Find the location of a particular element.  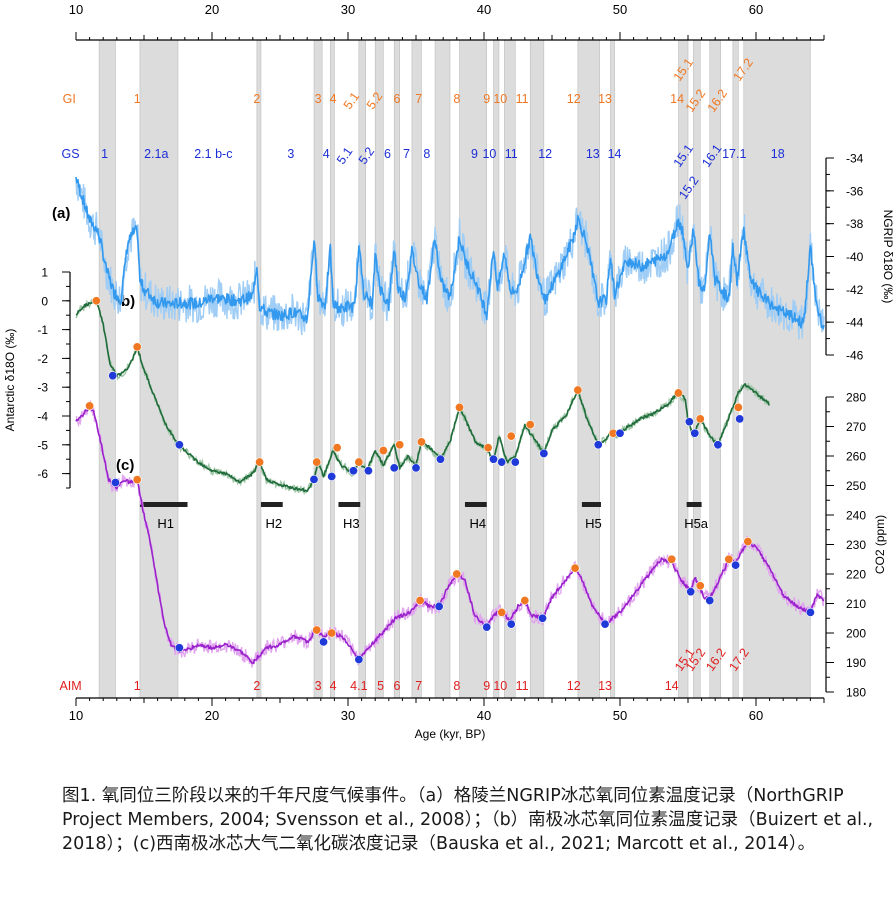

heinrich-label: H4 is located at coordinates (478, 523).